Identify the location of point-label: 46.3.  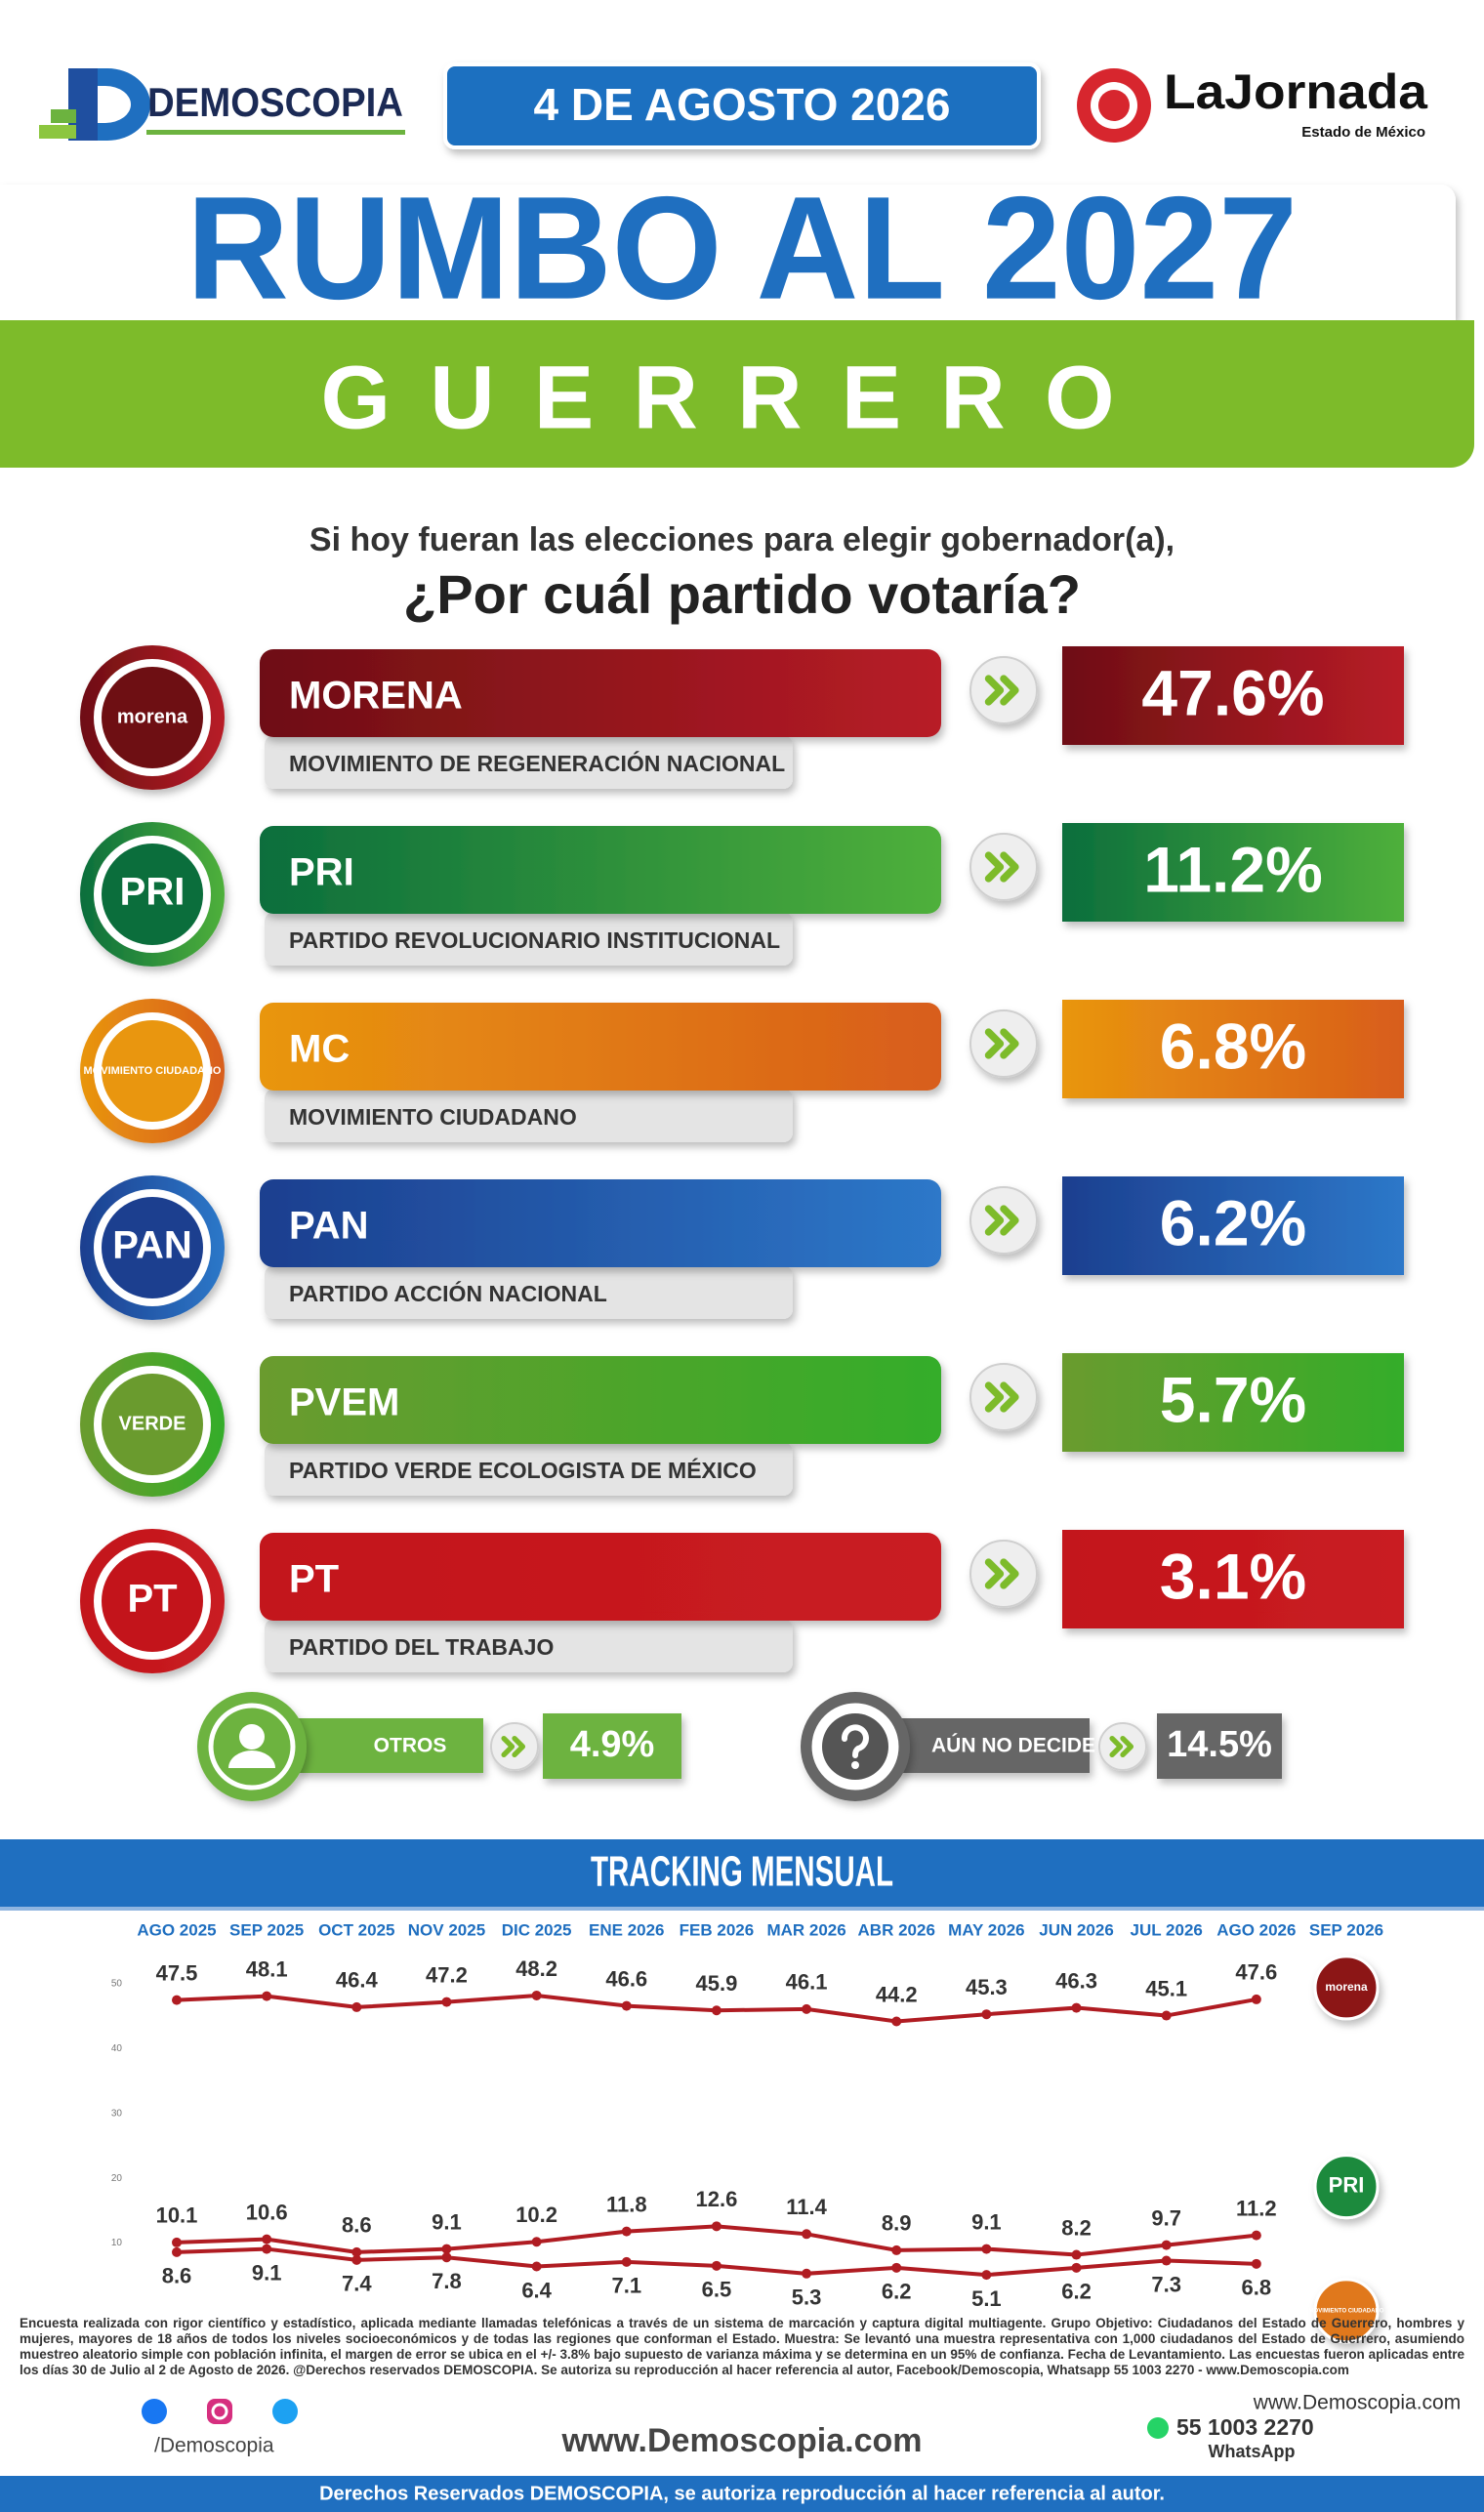
(1076, 1980).